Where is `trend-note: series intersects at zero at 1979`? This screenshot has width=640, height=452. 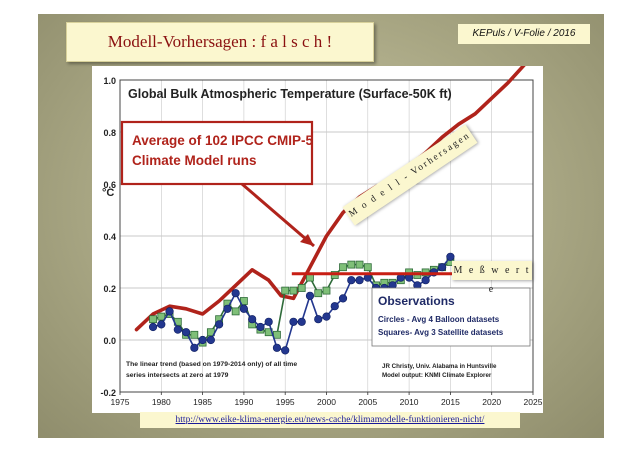 trend-note: series intersects at zero at 1979 is located at coordinates (177, 375).